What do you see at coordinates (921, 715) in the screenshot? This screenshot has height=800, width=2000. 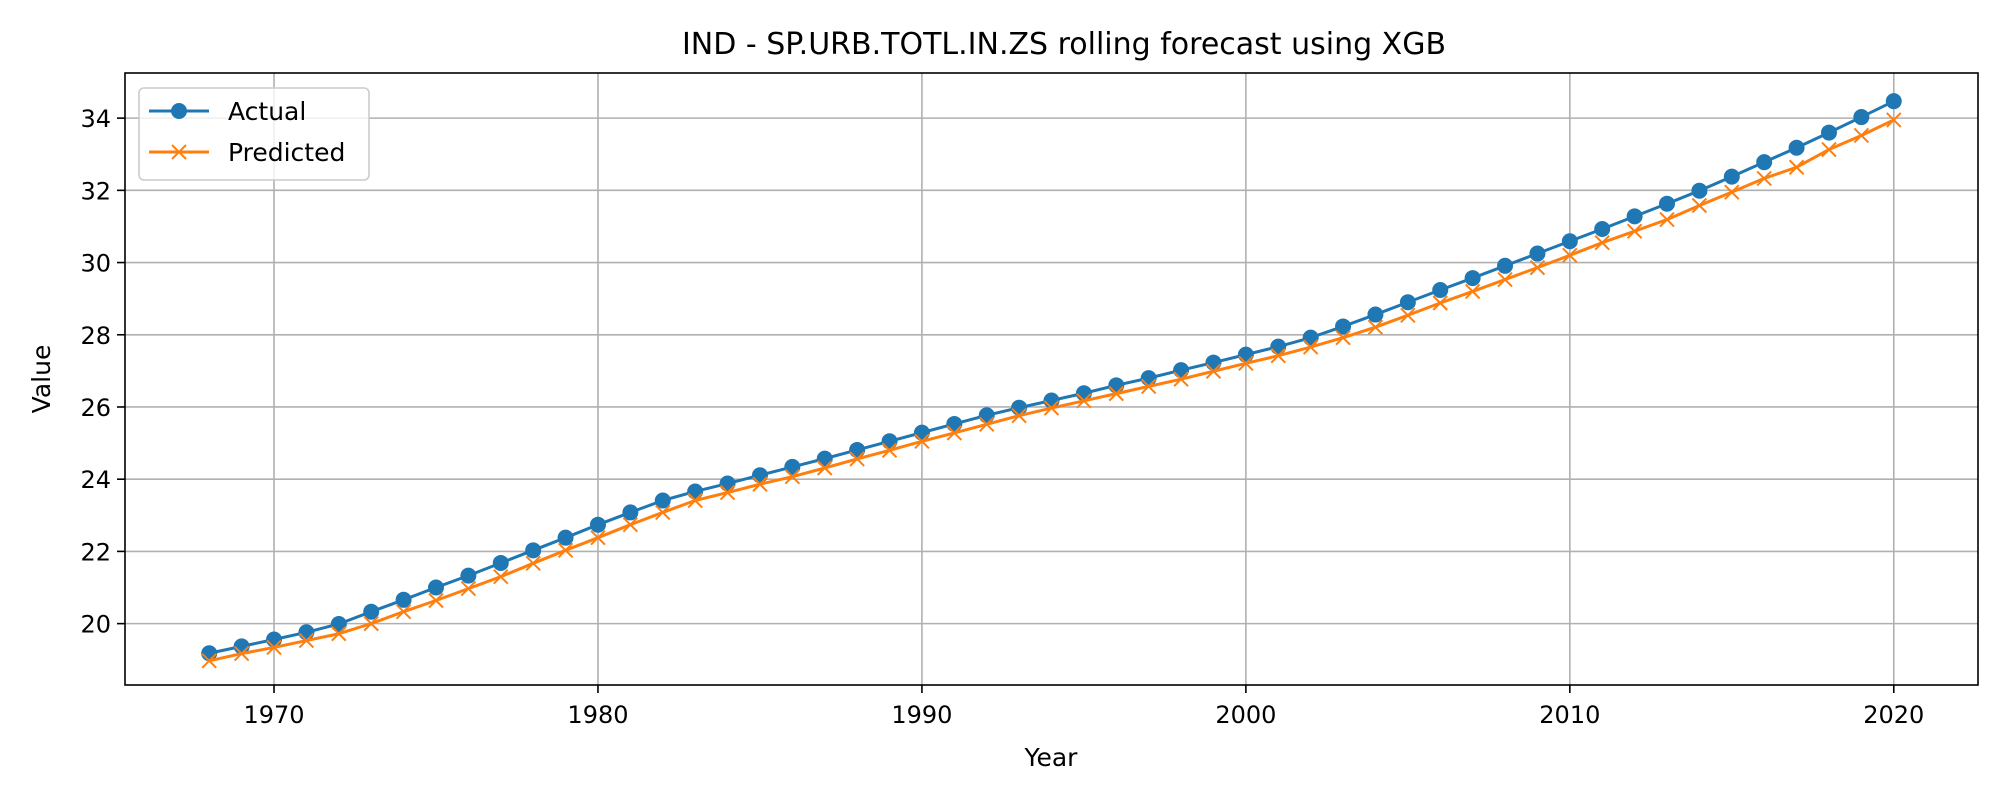 I see `x-tick-label: 1990` at bounding box center [921, 715].